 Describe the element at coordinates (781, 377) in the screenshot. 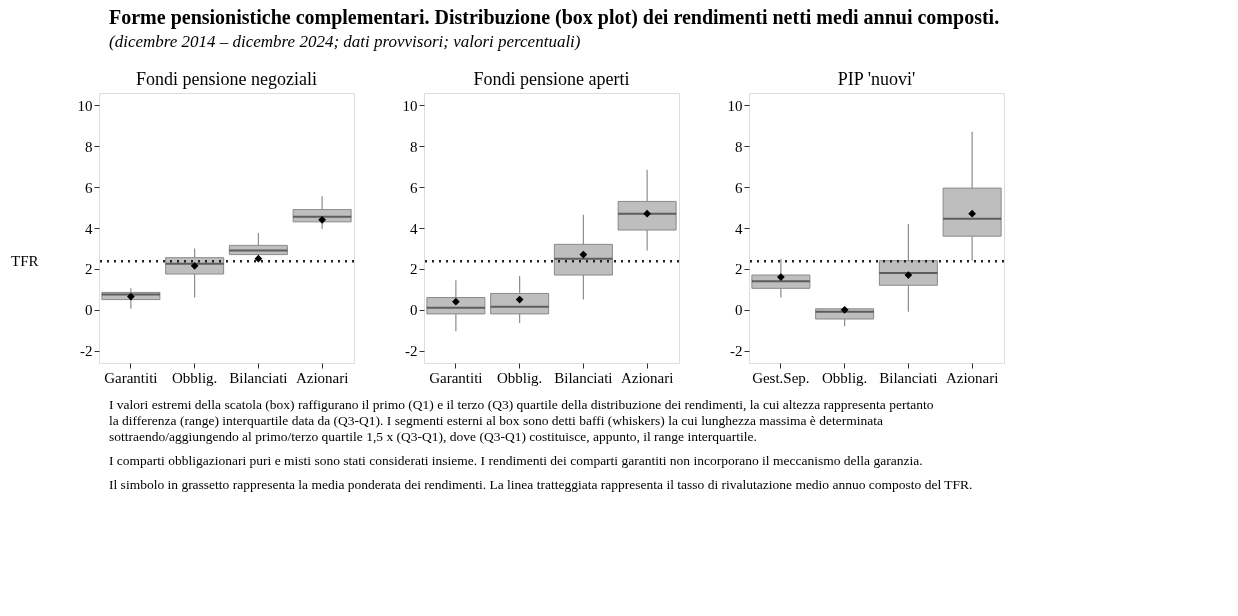

I see `x-tick-label: Gest.Sep.` at that location.